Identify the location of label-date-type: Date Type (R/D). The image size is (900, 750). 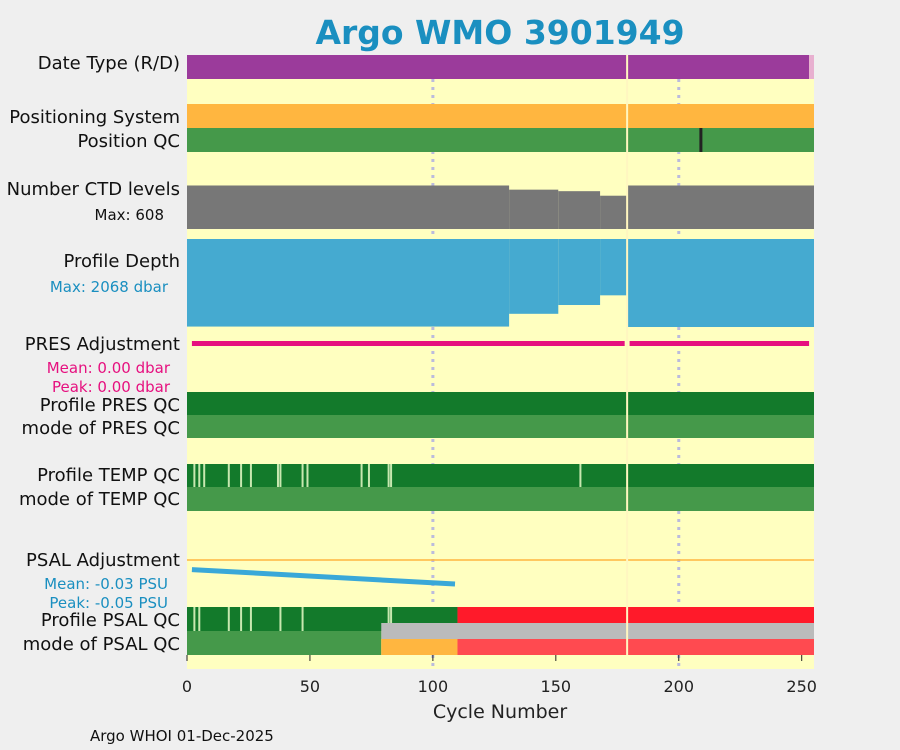
(109, 63).